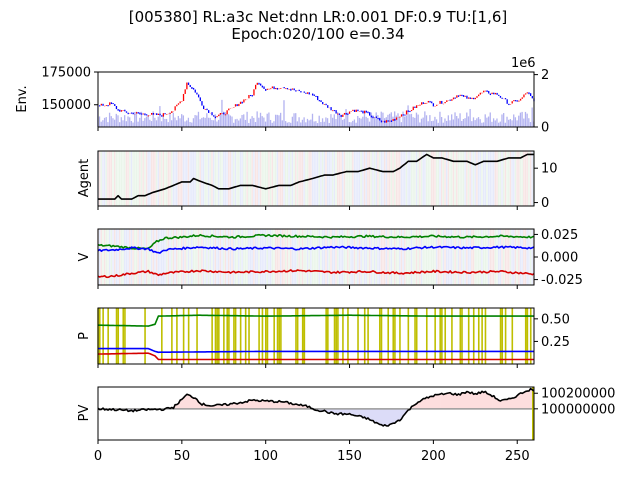 Image resolution: width=640 pixels, height=480 pixels. I want to click on v-plot-background, so click(316, 257).